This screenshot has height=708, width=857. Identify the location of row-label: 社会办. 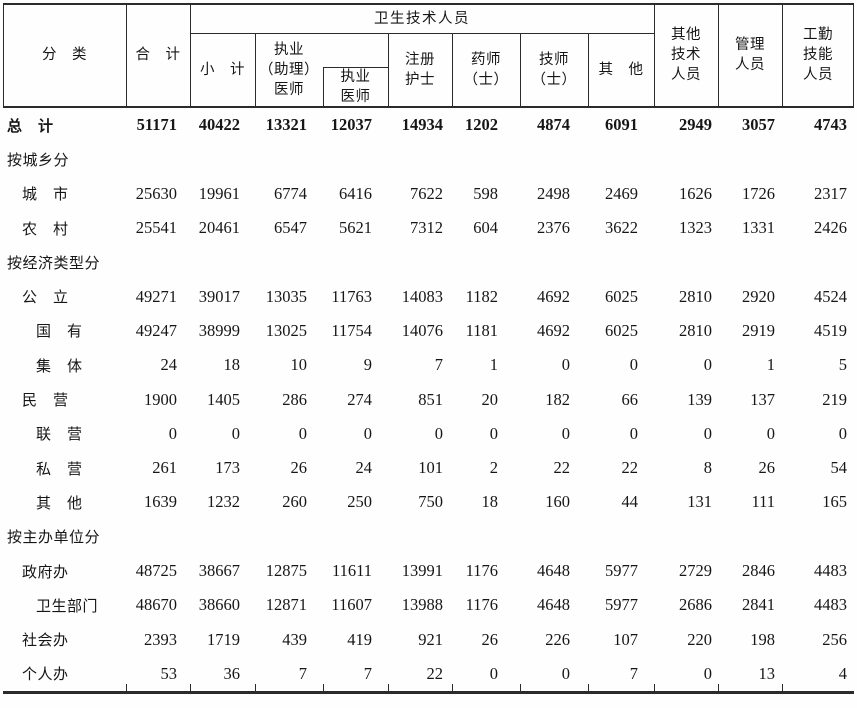
(45, 641).